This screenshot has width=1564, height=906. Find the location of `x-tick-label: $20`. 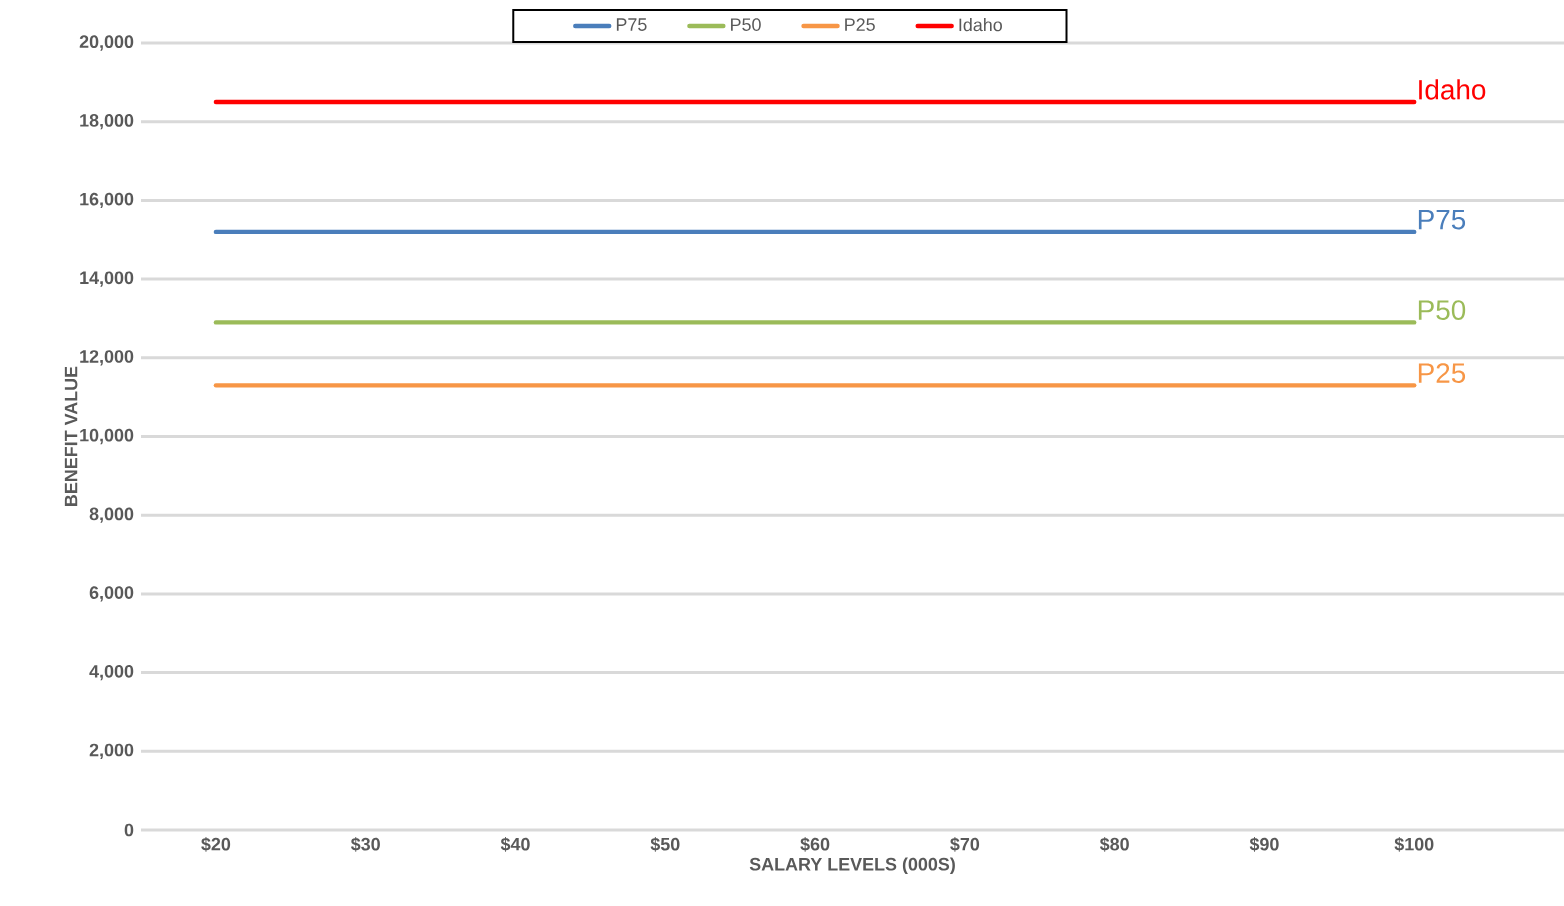

x-tick-label: $20 is located at coordinates (216, 844).